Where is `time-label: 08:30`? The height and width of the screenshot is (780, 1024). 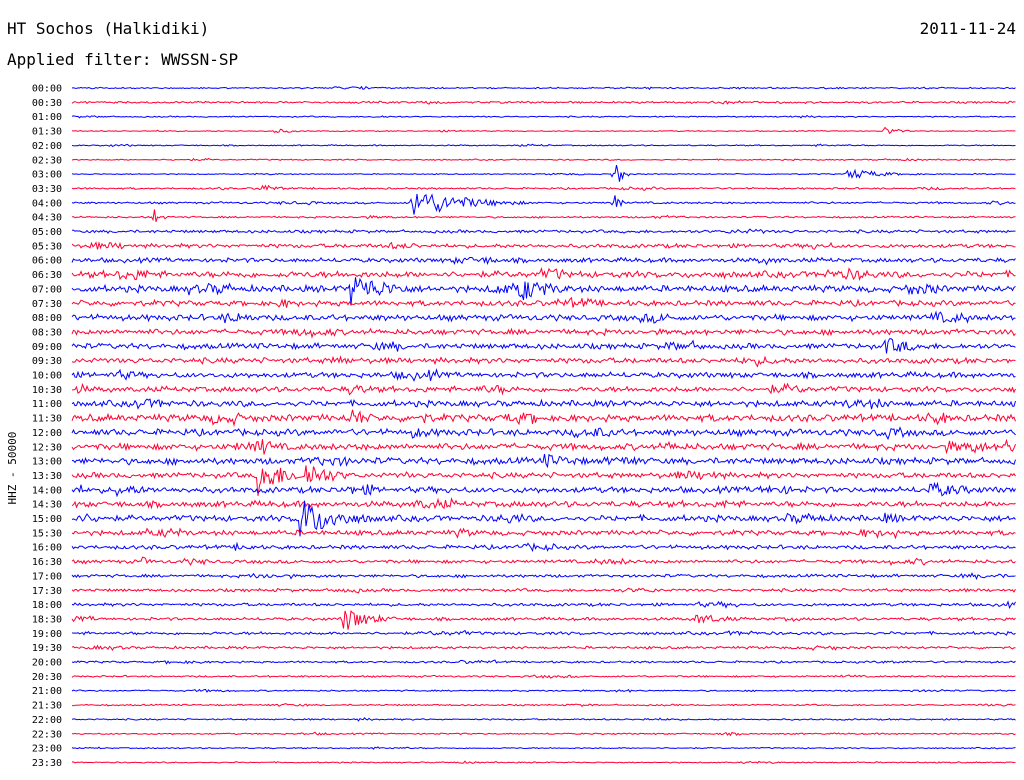 time-label: 08:30 is located at coordinates (47, 332).